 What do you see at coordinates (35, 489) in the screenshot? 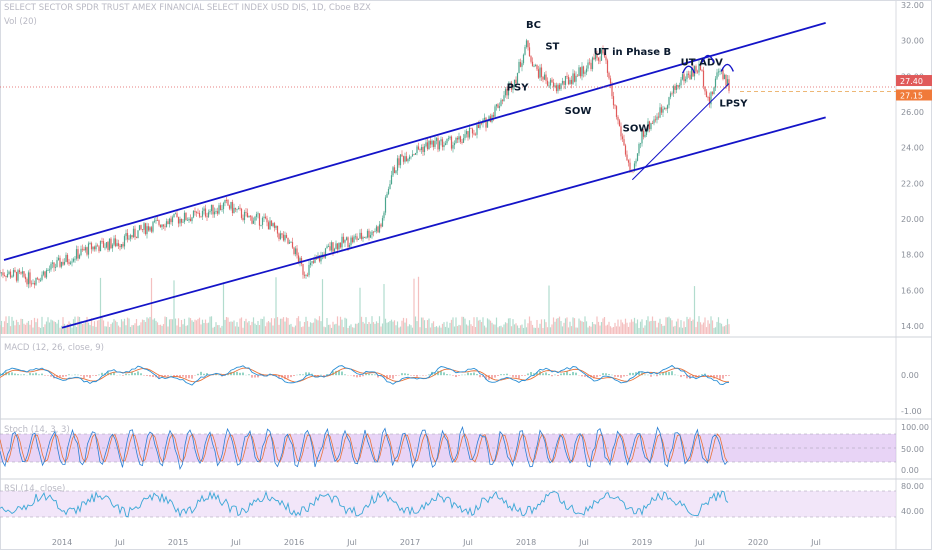
I see `rsi-panel-label: RSI (14, close)` at bounding box center [35, 489].